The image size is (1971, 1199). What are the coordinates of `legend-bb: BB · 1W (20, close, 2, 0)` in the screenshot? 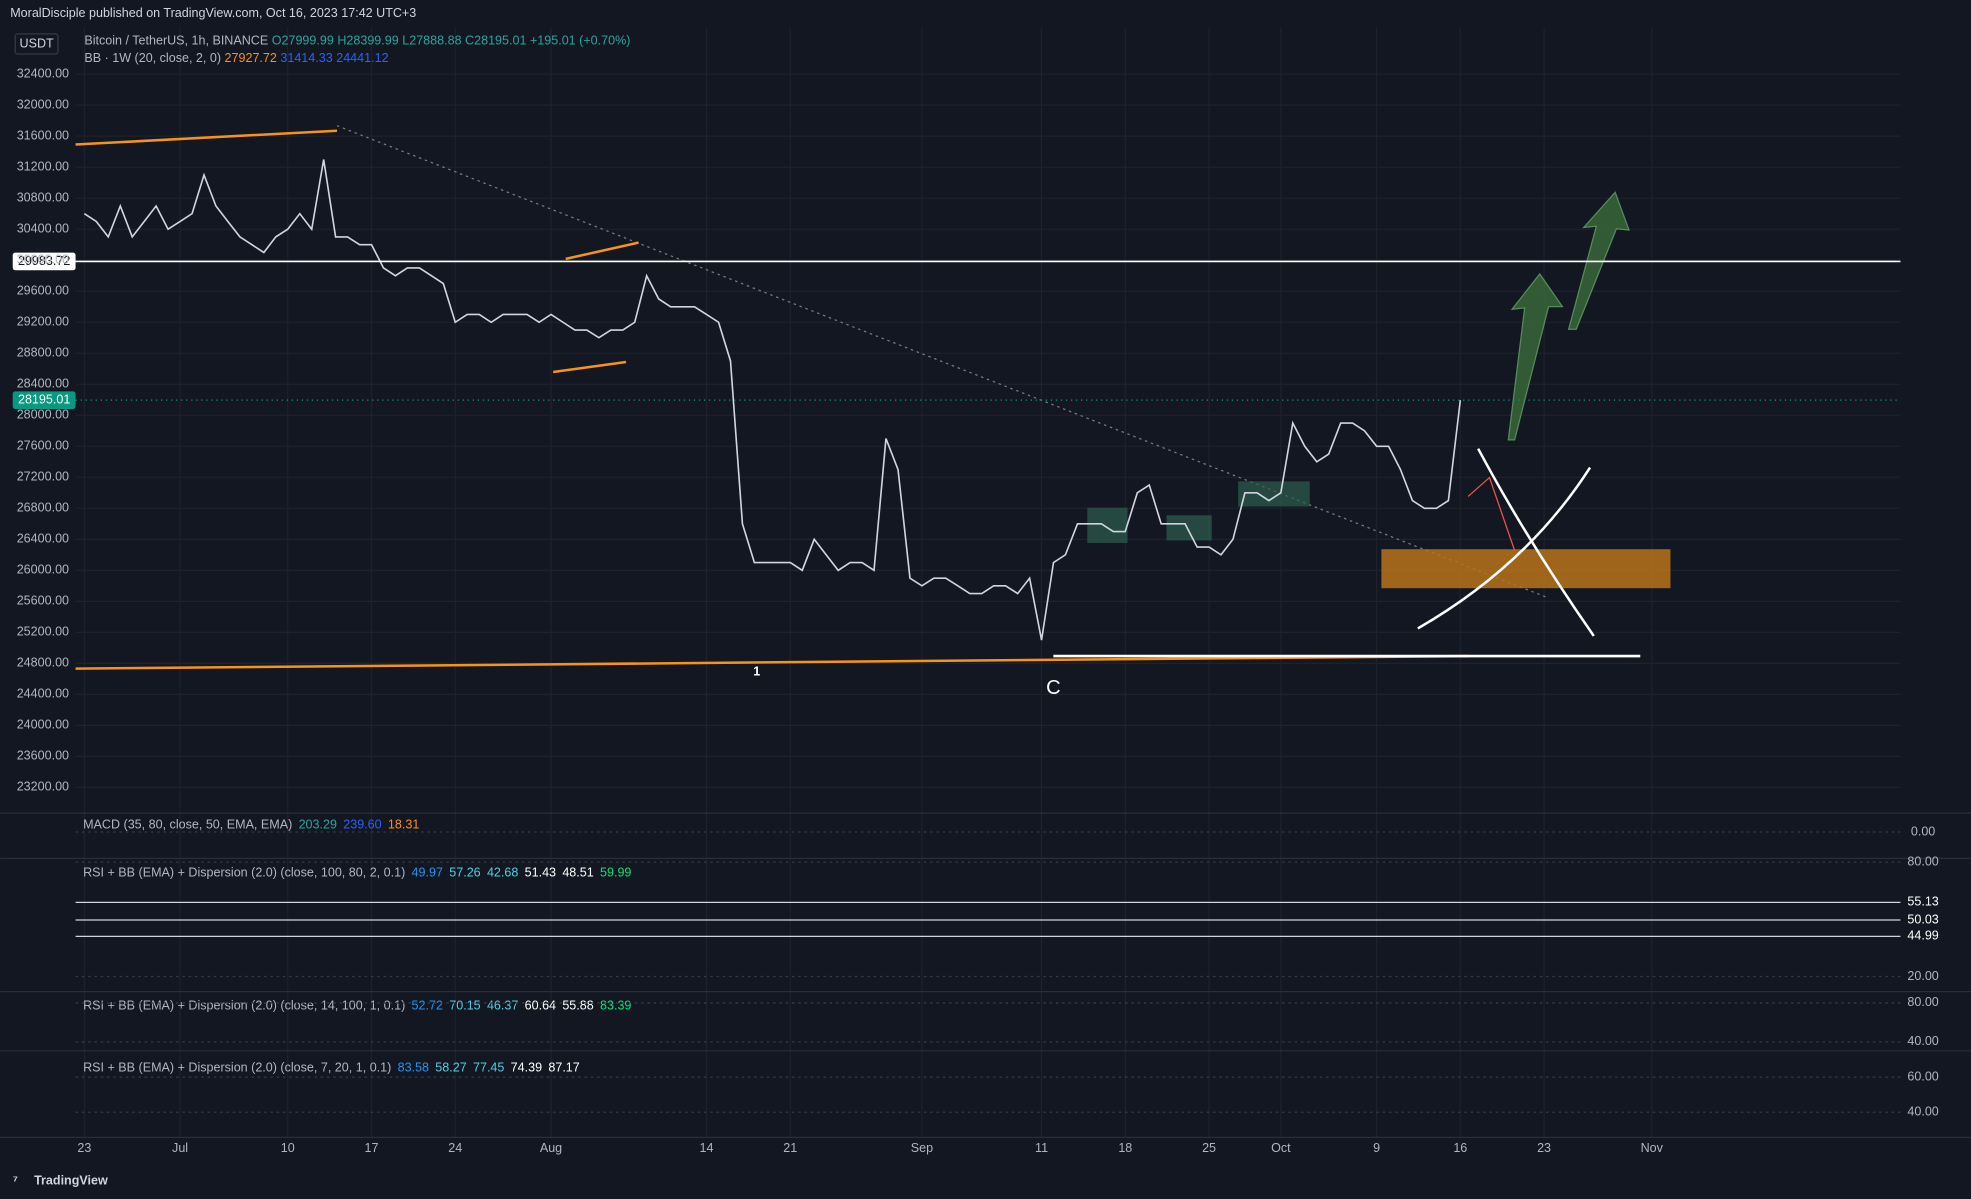 It's located at (152, 58).